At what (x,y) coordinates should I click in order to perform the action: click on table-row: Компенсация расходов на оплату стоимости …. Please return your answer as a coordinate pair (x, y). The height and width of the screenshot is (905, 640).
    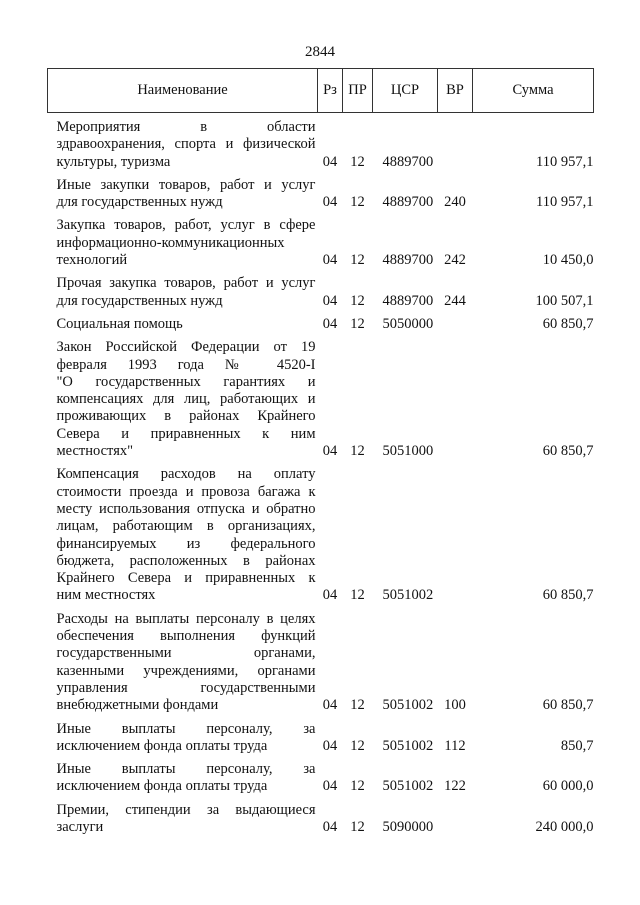
    Looking at the image, I should click on (321, 532).